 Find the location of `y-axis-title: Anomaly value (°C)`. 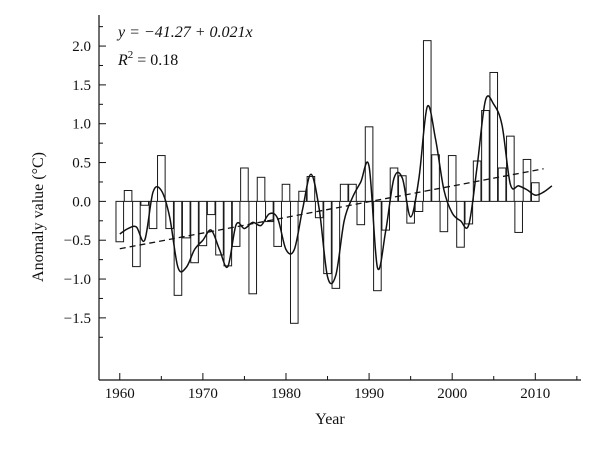

y-axis-title: Anomaly value (°C) is located at coordinates (38, 217).